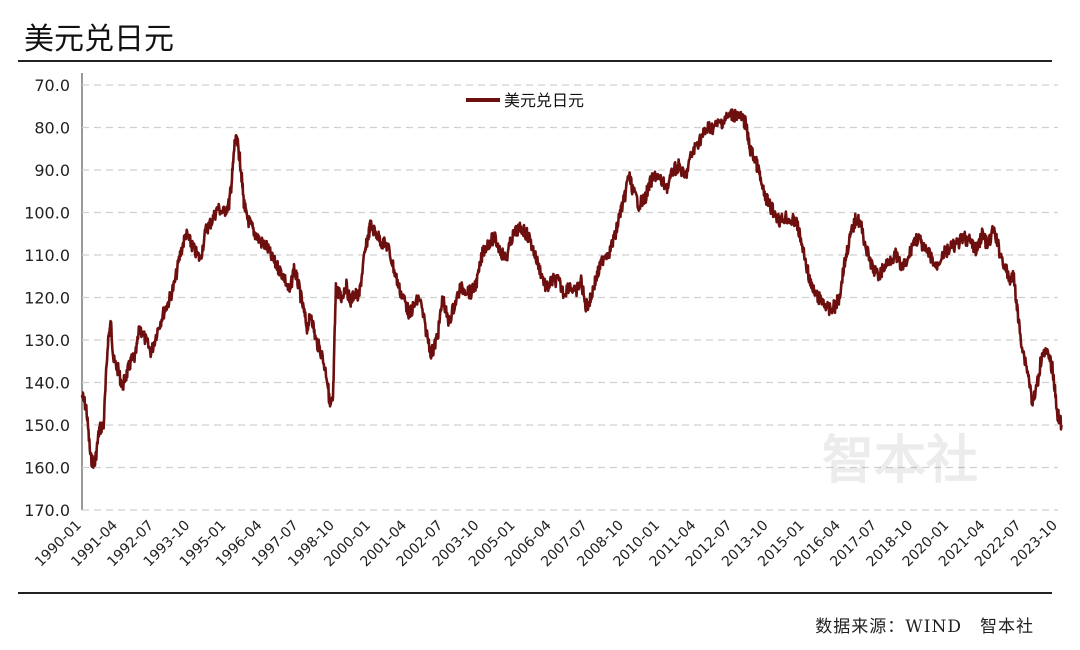  Describe the element at coordinates (924, 627) in the screenshot. I see `source-note: 数据来源：WIND 智本社` at that location.